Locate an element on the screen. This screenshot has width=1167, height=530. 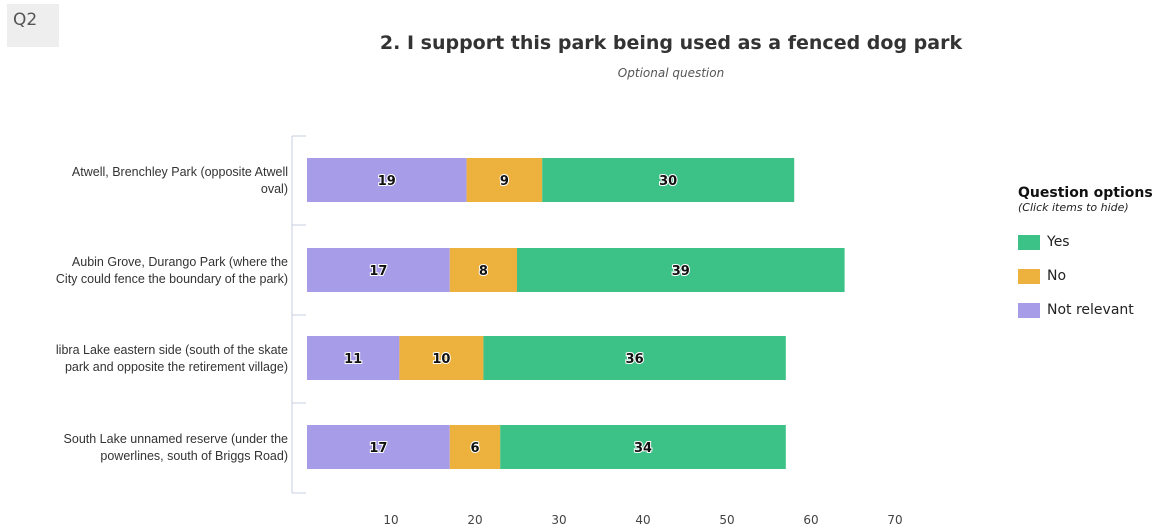
data-label-not-relevant: 11 is located at coordinates (353, 359).